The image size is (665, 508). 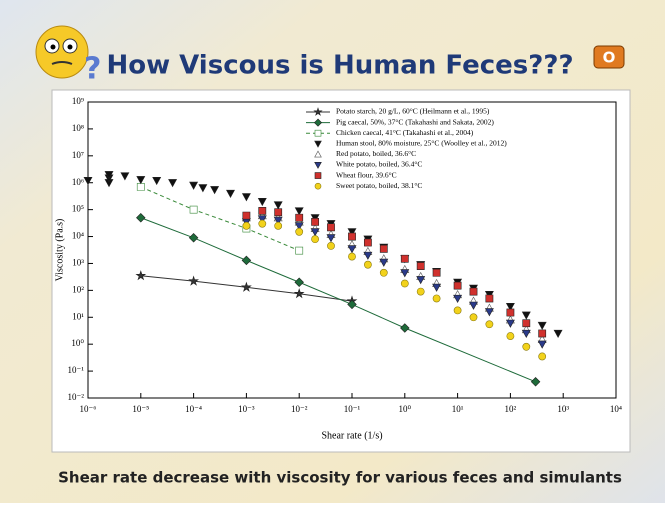 I want to click on y-tick-label: 10⁻¹, so click(x=76, y=370).